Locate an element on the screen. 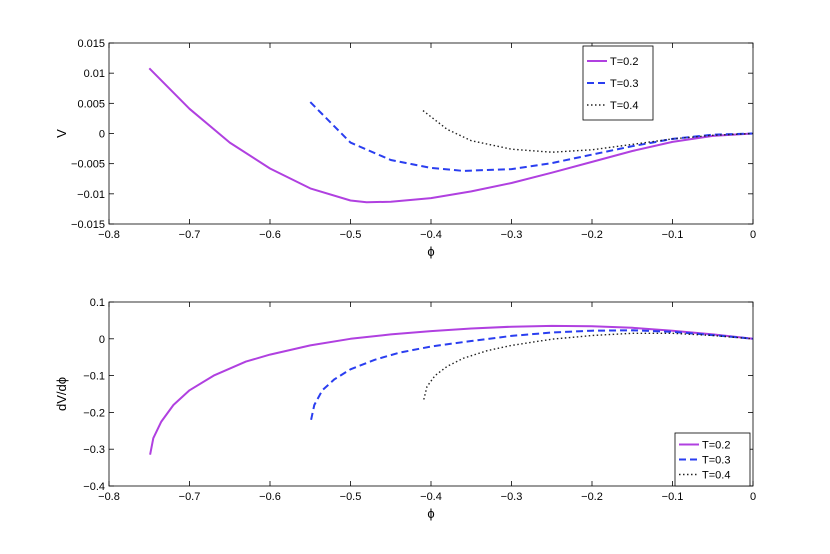 The width and height of the screenshot is (830, 554). y-tick-label: 0.015 is located at coordinates (91, 44).